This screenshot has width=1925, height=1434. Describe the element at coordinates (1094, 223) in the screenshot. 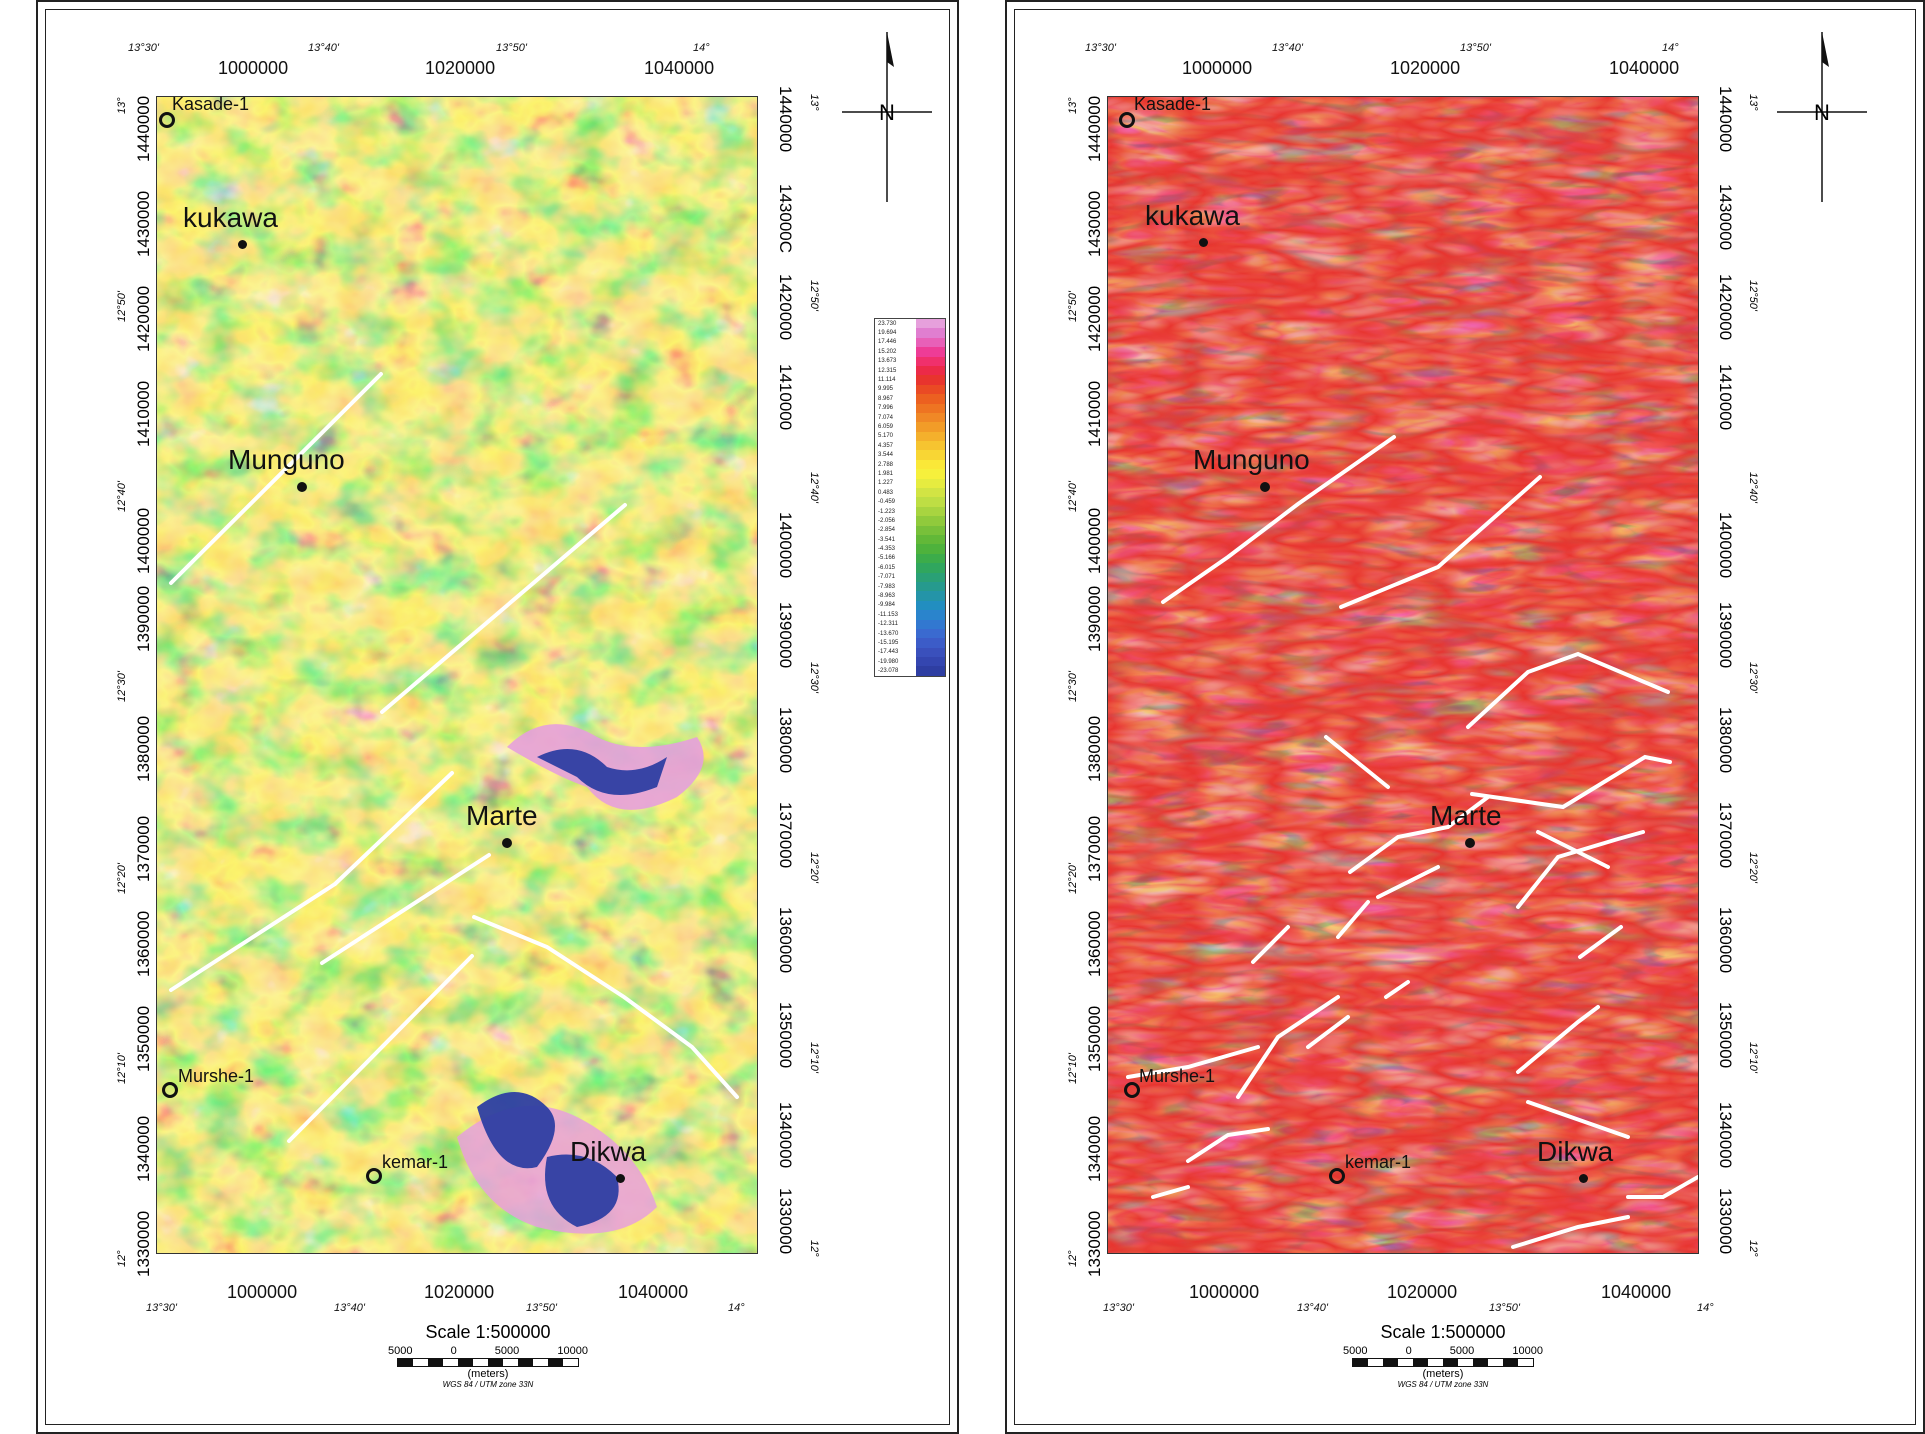

I see `northing-tick: 1430000` at that location.